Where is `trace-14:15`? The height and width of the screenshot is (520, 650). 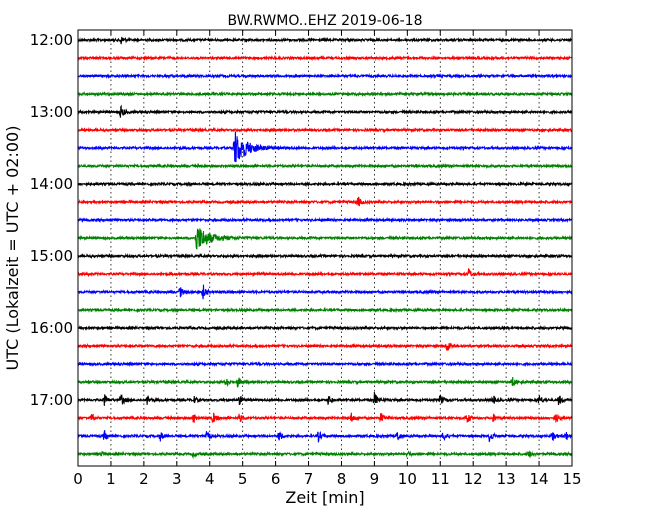
trace-14:15 is located at coordinates (325, 201).